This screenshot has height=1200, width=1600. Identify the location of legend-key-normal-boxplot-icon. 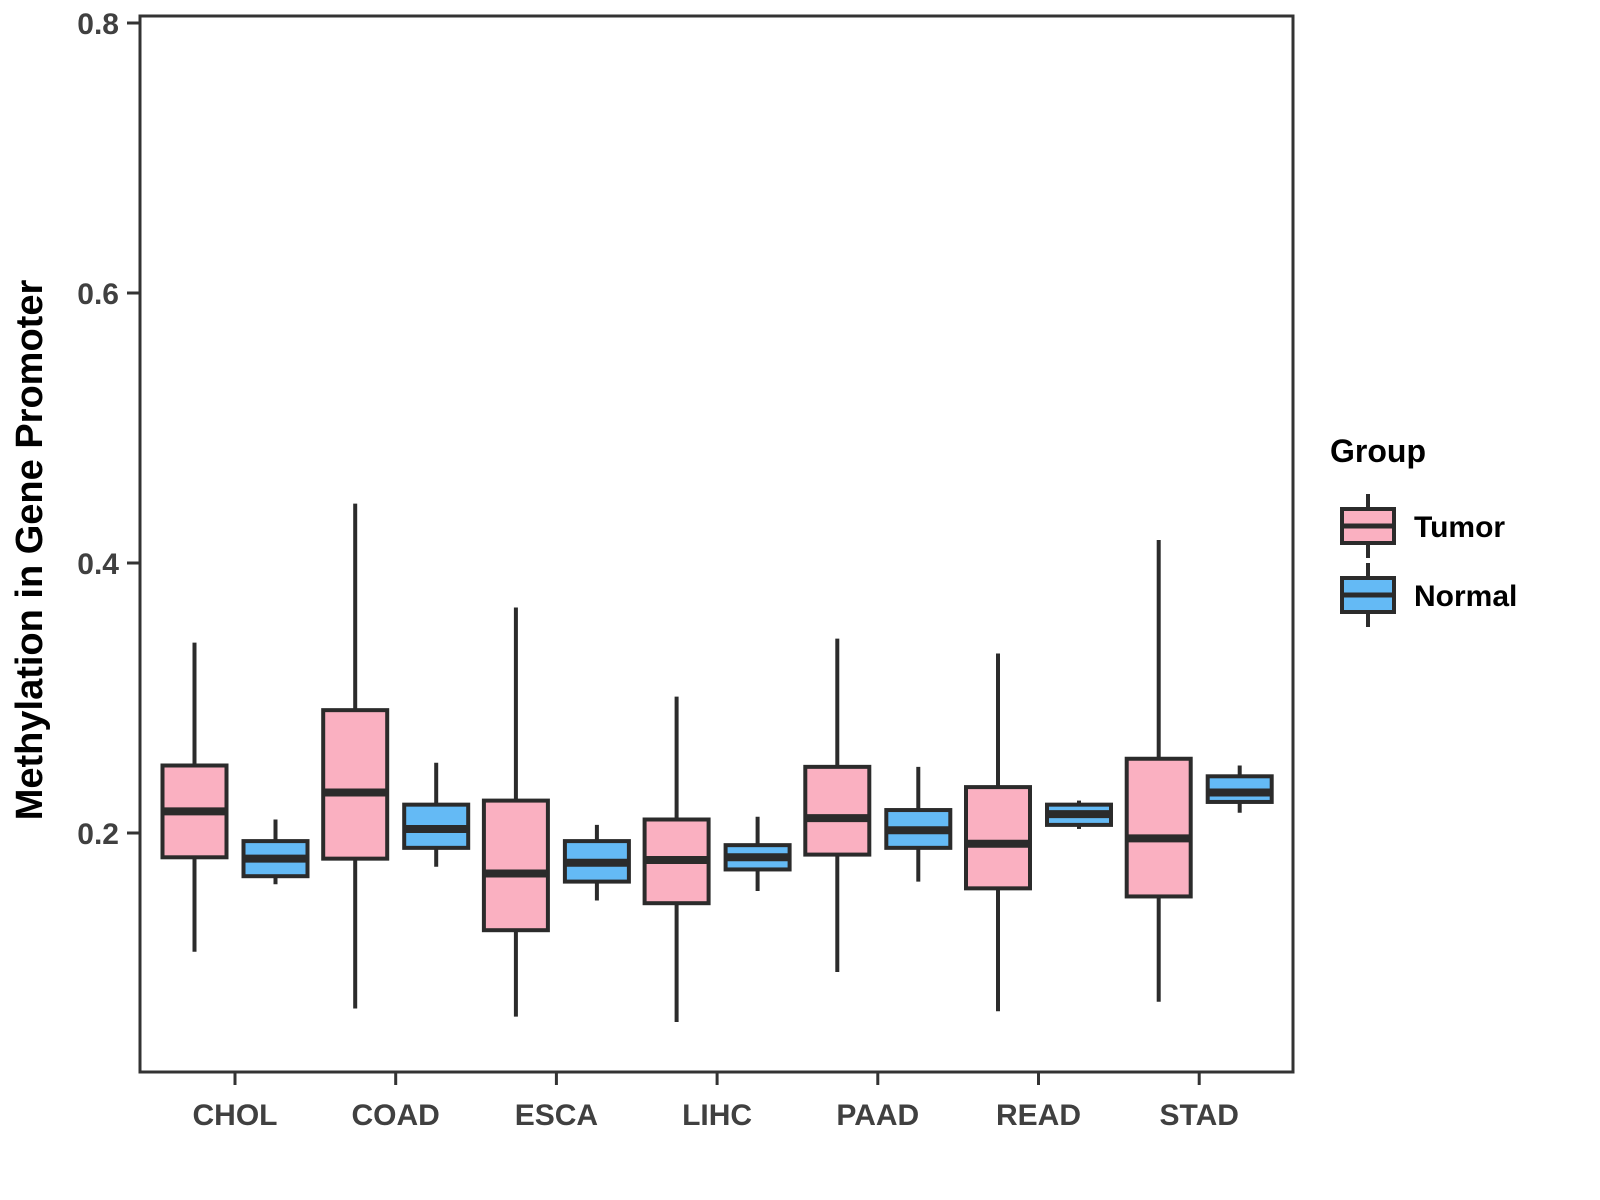
(1368, 595).